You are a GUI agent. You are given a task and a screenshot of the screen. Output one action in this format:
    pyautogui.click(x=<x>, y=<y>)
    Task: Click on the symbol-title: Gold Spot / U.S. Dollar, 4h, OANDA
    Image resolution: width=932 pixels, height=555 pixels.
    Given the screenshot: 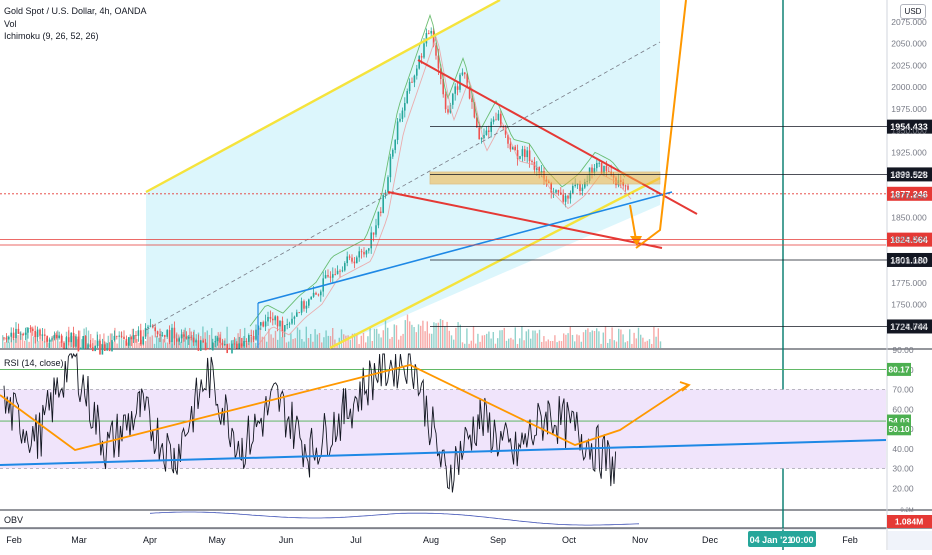 What is the action you would take?
    pyautogui.click(x=75, y=11)
    